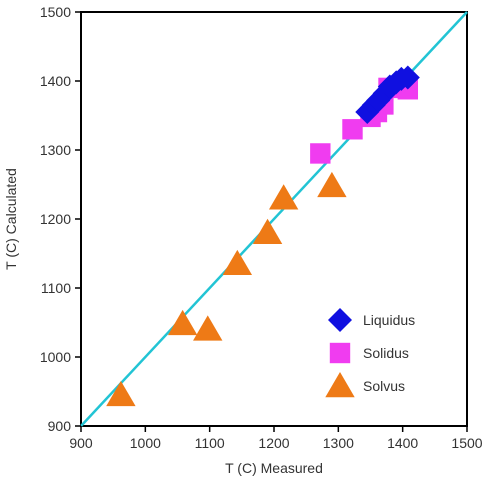 This screenshot has height=485, width=484. What do you see at coordinates (340, 353) in the screenshot?
I see `solidus-legend-marker` at bounding box center [340, 353].